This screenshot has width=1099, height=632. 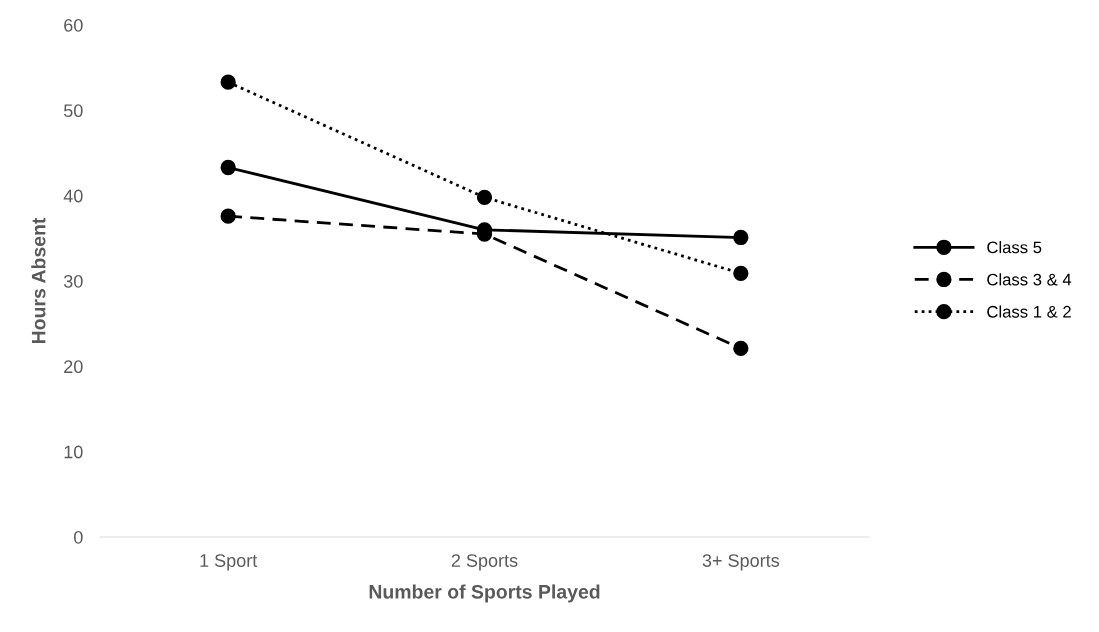 What do you see at coordinates (1014, 247) in the screenshot?
I see `legend-label: Class 5` at bounding box center [1014, 247].